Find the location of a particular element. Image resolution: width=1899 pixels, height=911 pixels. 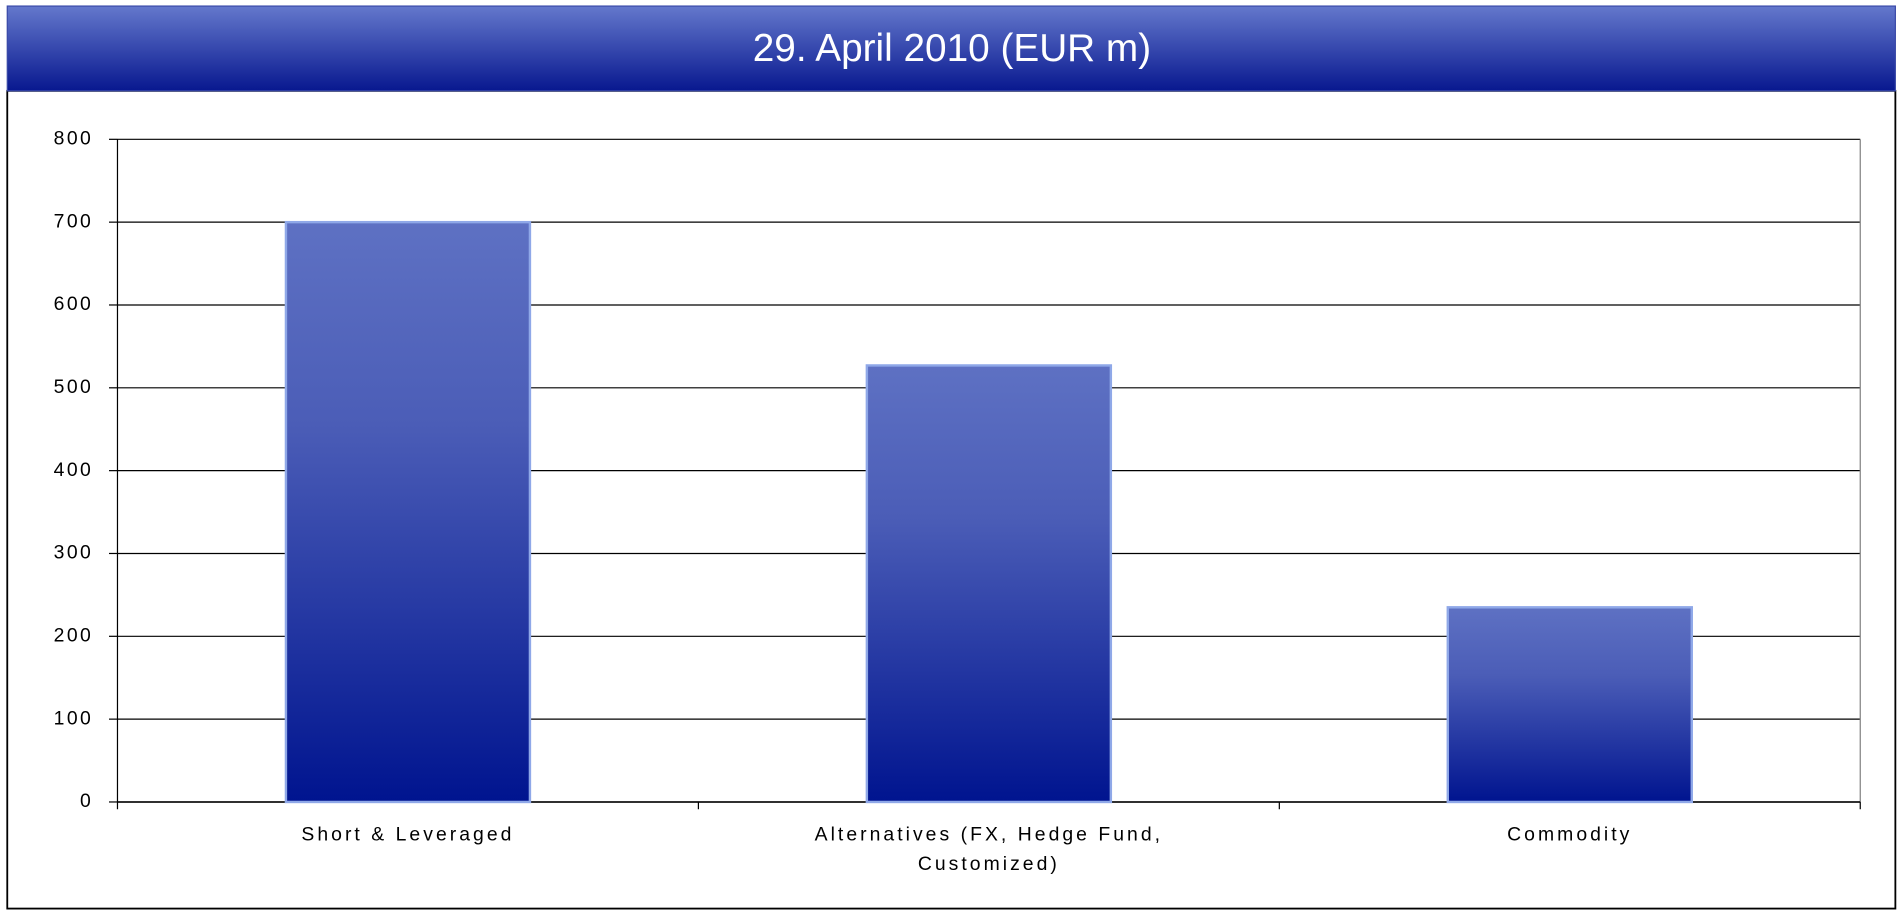

x-tick-label: Commodity is located at coordinates (1570, 835).